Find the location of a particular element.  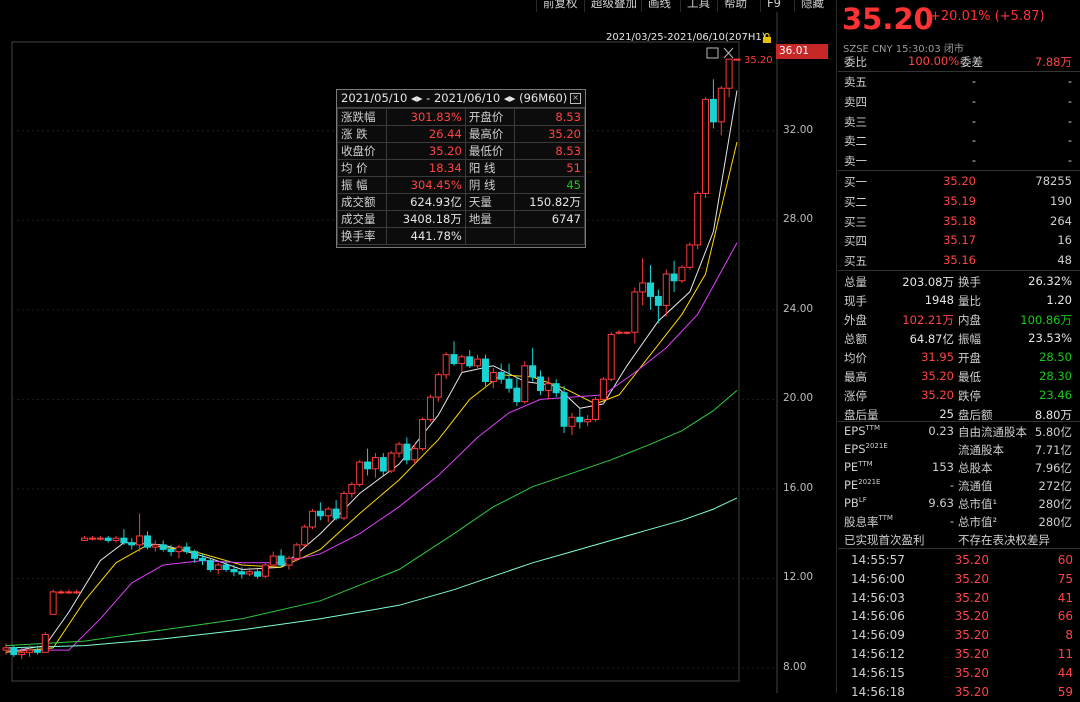

bid-label: 买五 is located at coordinates (855, 261).